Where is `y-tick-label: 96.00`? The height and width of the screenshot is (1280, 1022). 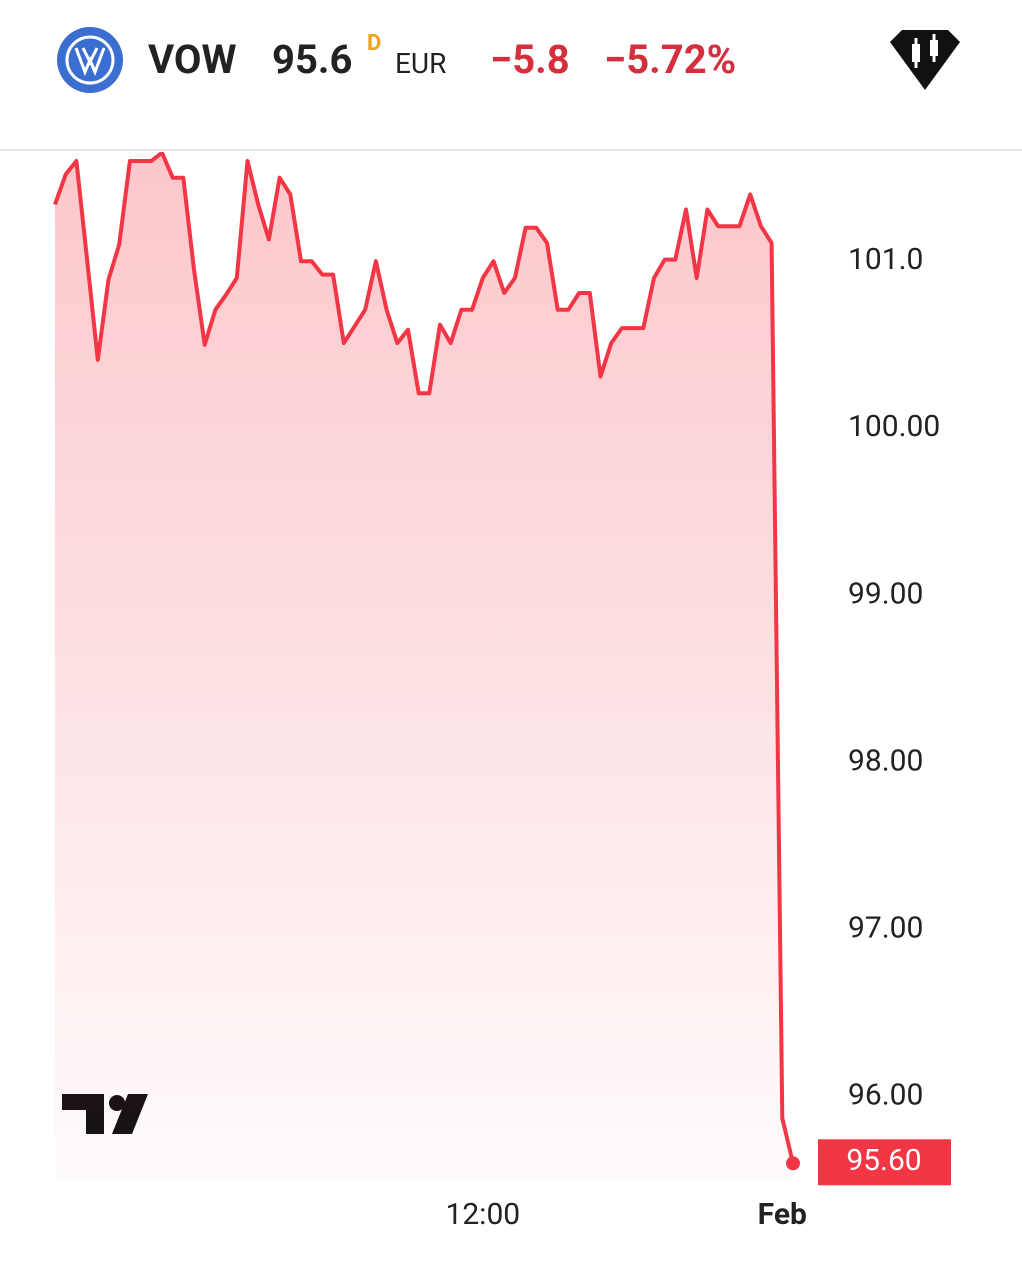 y-tick-label: 96.00 is located at coordinates (885, 1094).